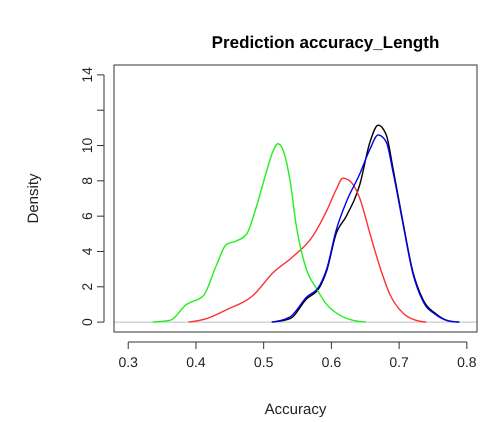  I want to click on x-tick-label: 0.4, so click(196, 362).